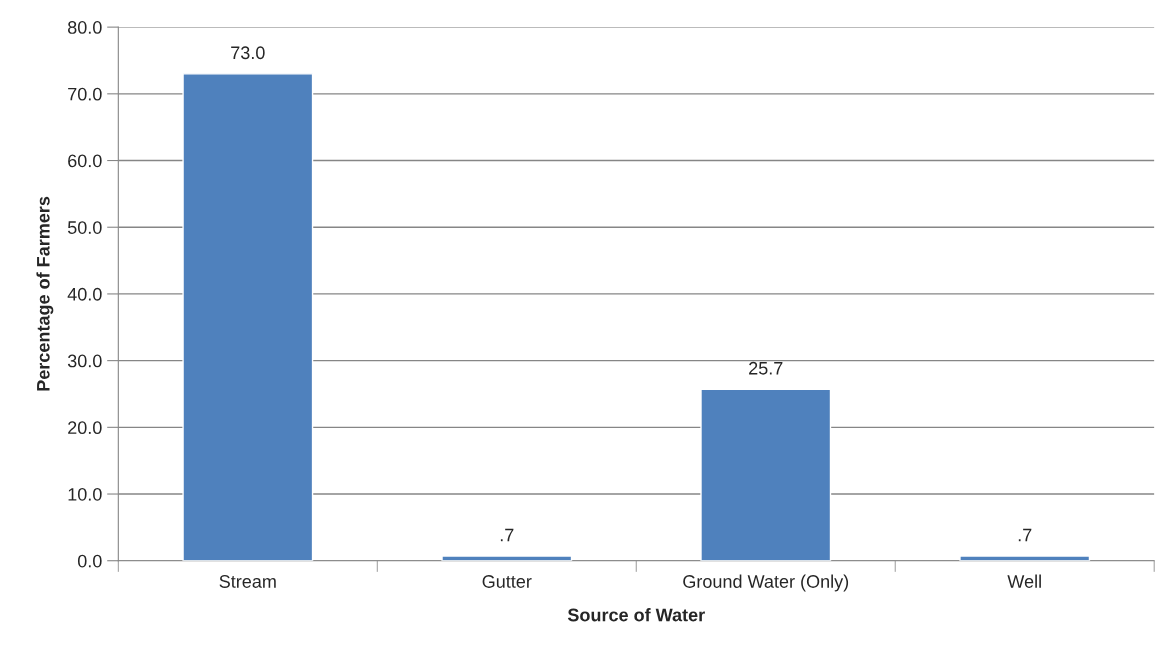 Image resolution: width=1160 pixels, height=646 pixels. I want to click on x-tick-label: Ground Water (Only), so click(766, 583).